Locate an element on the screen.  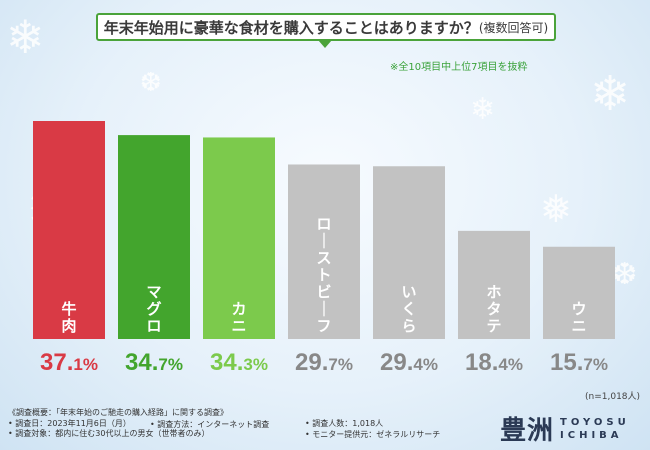
value-label-5: 18.4% is located at coordinates (494, 362).